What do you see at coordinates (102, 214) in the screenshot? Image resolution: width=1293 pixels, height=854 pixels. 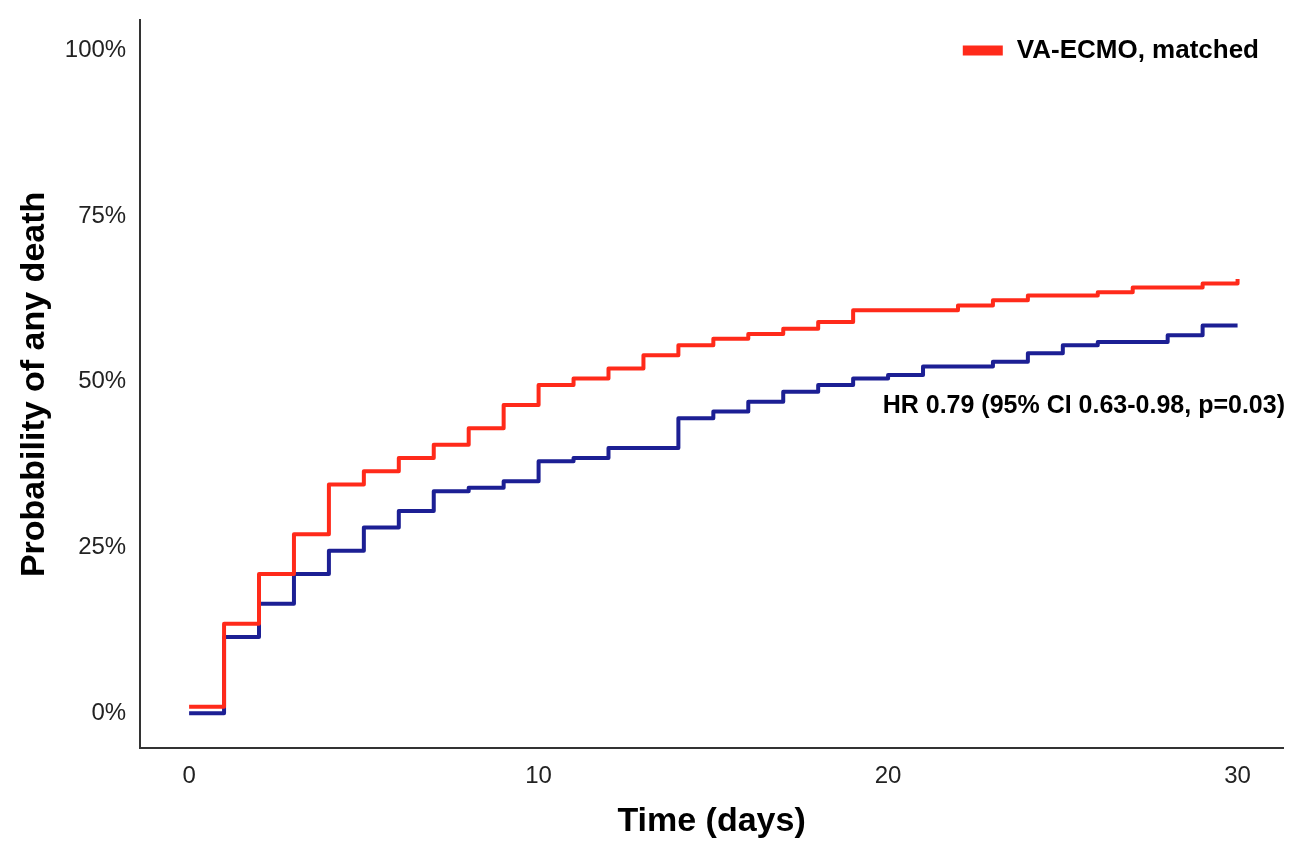 I see `y-tick-label: 75%` at bounding box center [102, 214].